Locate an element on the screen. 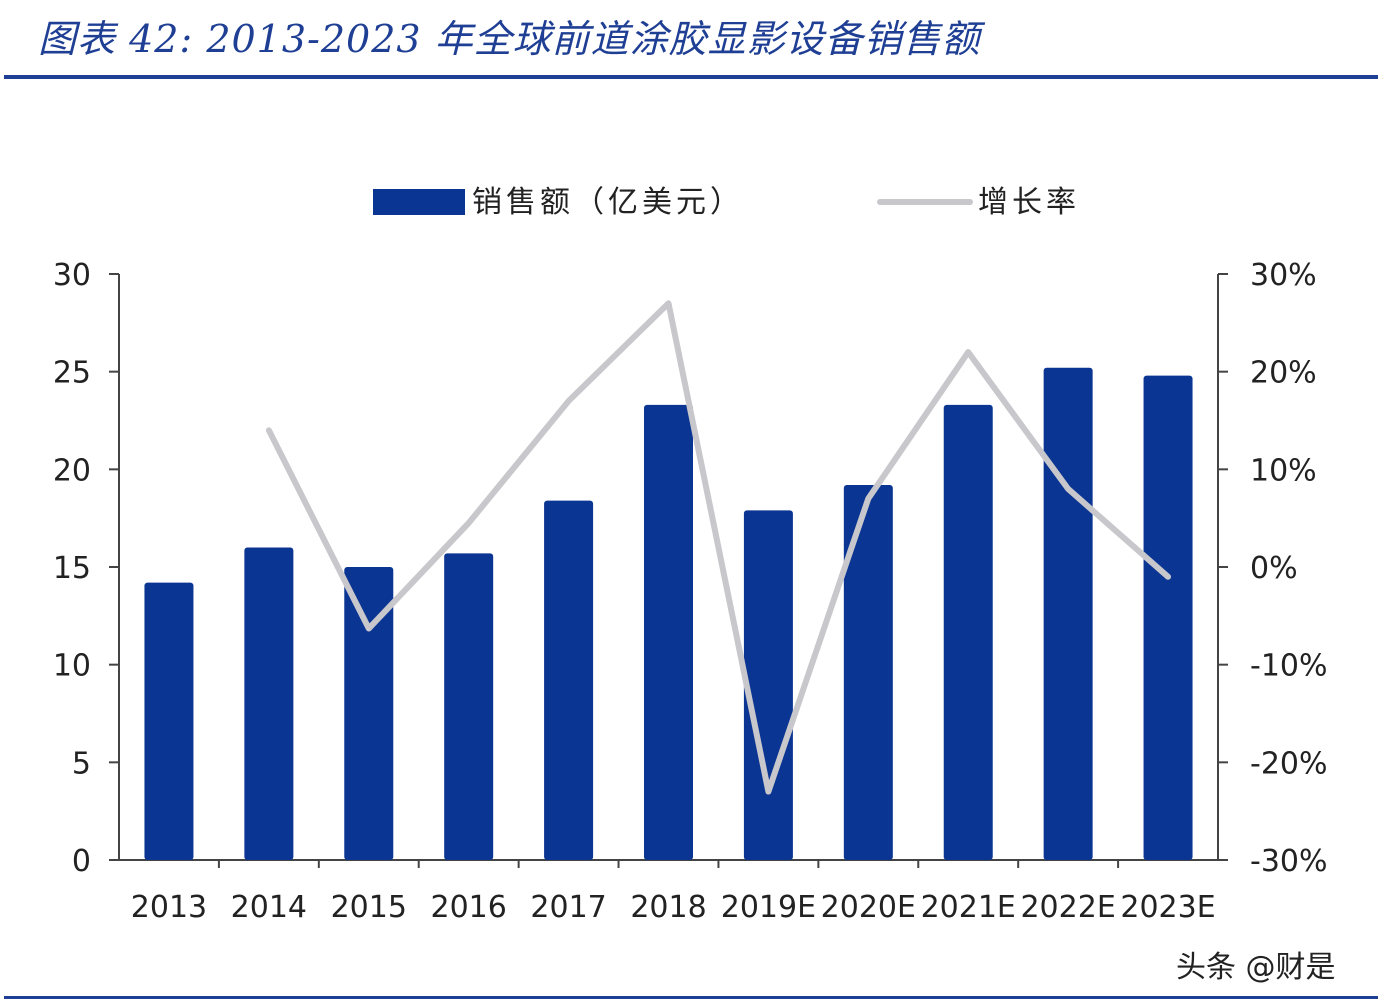 Image resolution: width=1388 pixels, height=1008 pixels. x-tick-label: 2016 is located at coordinates (469, 907).